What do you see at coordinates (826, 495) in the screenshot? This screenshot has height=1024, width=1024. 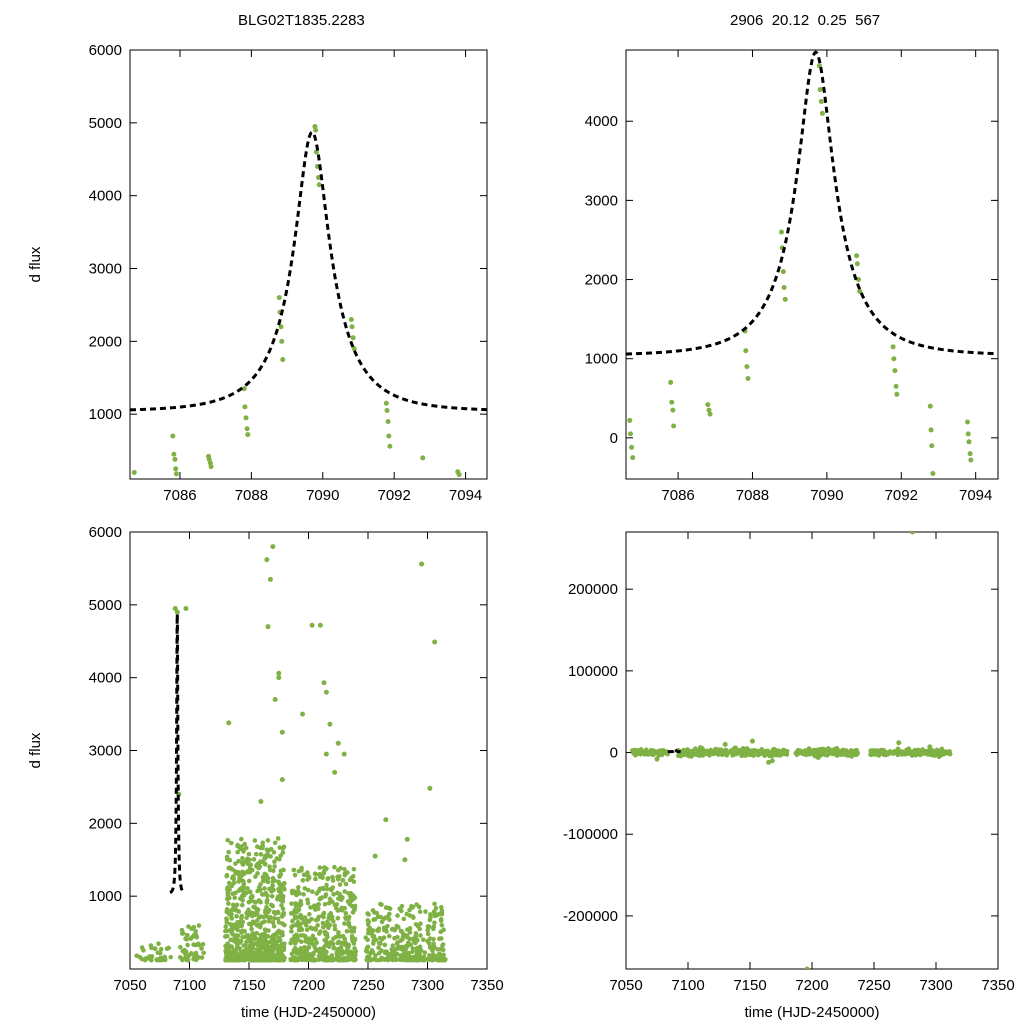 I see `x-tick-label: 7090` at bounding box center [826, 495].